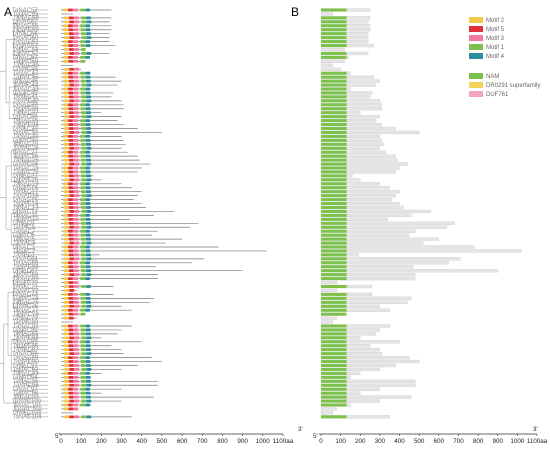 This screenshot has width=550, height=453. What do you see at coordinates (295, 12) in the screenshot?
I see `panel-b-label: B` at bounding box center [295, 12].